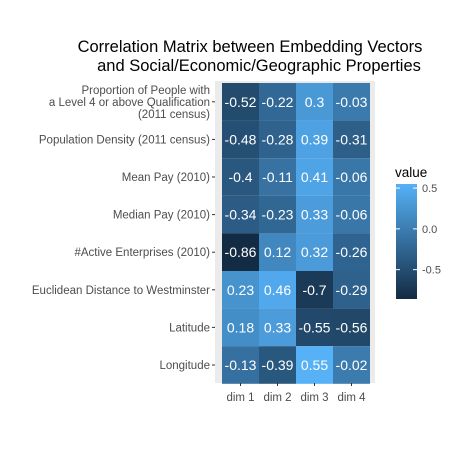 The image size is (462, 457). I want to click on y-axis-label: Proportion of People with, so click(146, 91).